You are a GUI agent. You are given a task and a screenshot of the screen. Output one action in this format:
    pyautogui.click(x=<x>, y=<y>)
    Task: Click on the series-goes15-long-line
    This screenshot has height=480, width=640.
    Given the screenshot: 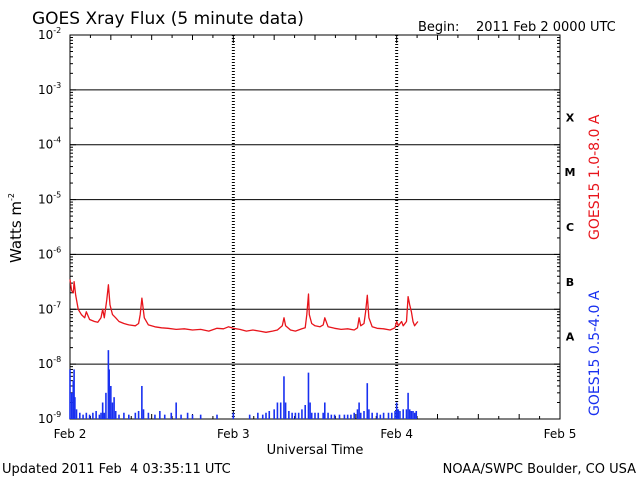 What is the action you would take?
    pyautogui.click(x=244, y=306)
    